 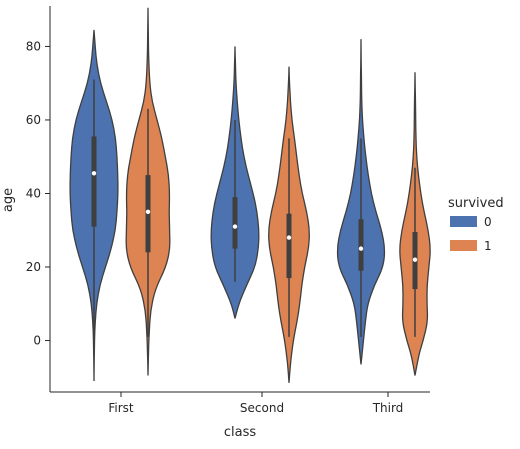 I want to click on x-axis-label: class, so click(x=240, y=432).